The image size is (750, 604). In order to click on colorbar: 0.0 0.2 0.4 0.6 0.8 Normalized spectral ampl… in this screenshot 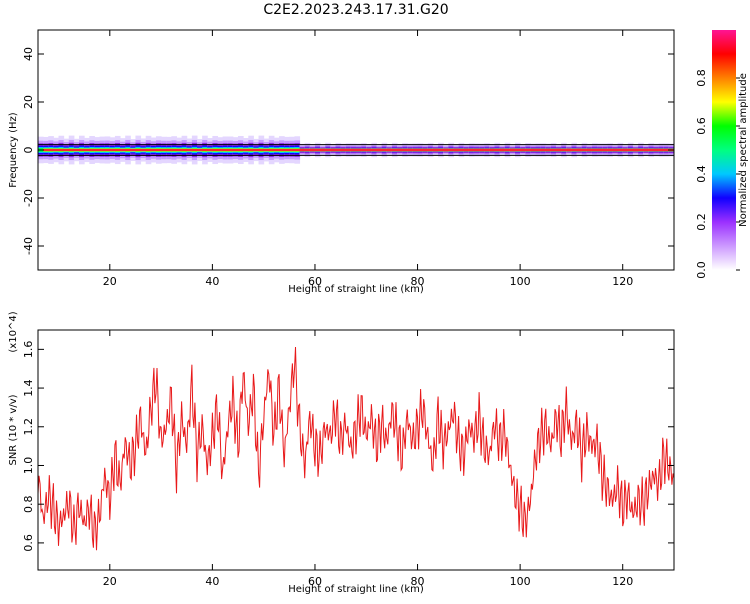, I will do `click(722, 154)`.